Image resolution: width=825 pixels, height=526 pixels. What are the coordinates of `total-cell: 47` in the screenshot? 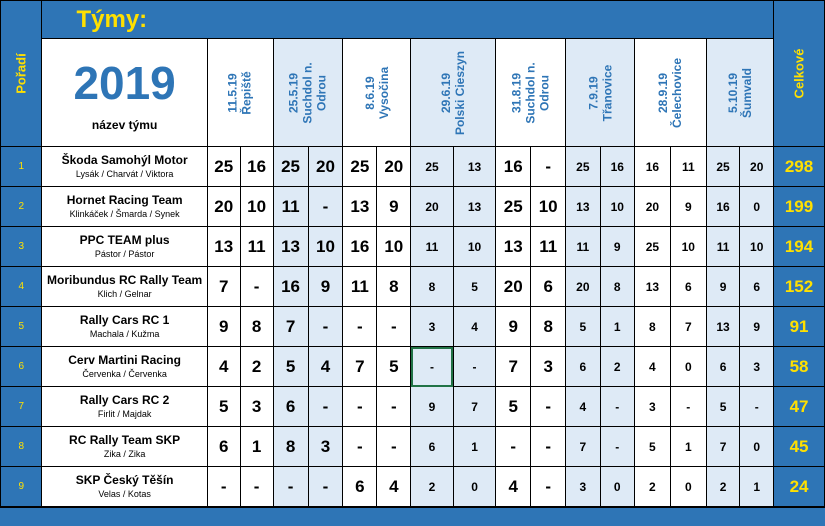 It's located at (799, 406).